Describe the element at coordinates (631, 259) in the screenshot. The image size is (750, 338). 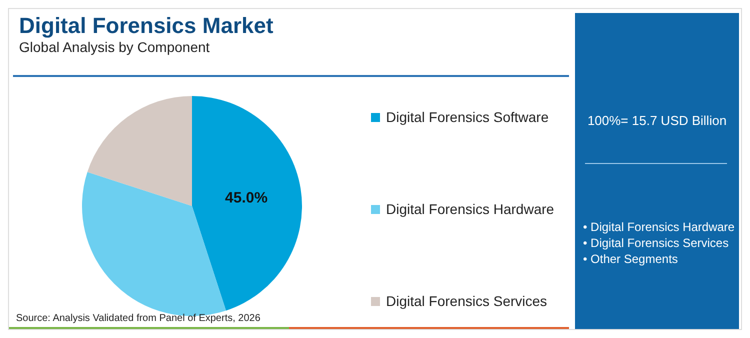
I see `text: • Other Segments` at that location.